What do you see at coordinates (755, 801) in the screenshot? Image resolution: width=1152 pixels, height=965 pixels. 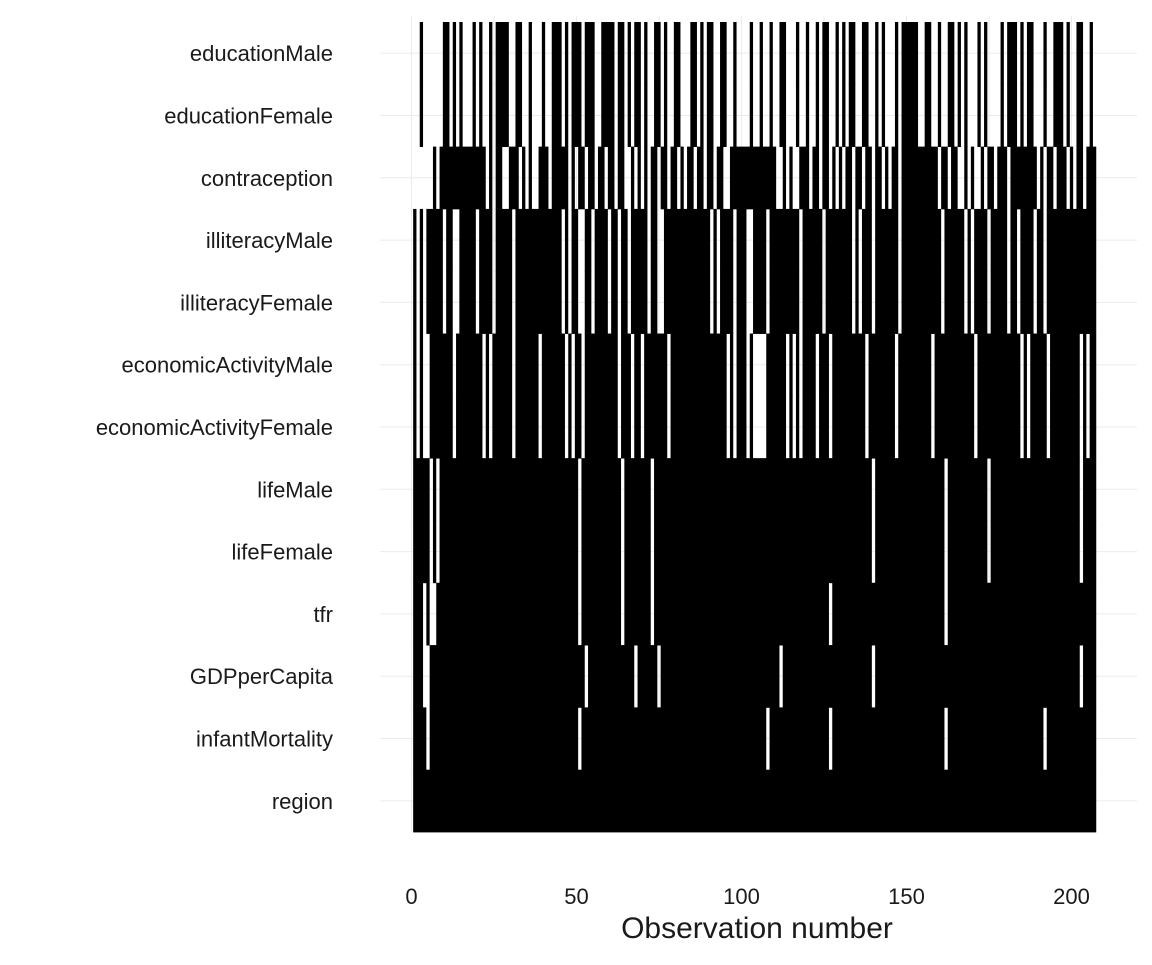 I see `observed-block-region` at bounding box center [755, 801].